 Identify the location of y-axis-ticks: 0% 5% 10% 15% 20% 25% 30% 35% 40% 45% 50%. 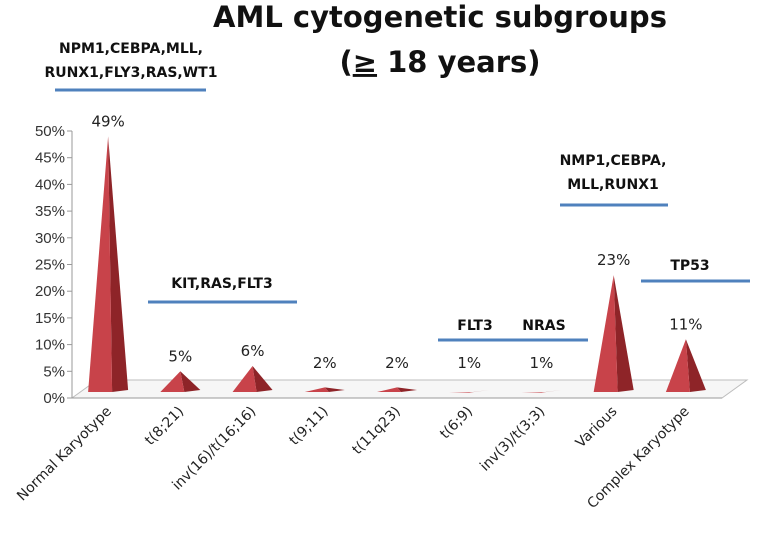
(53, 265).